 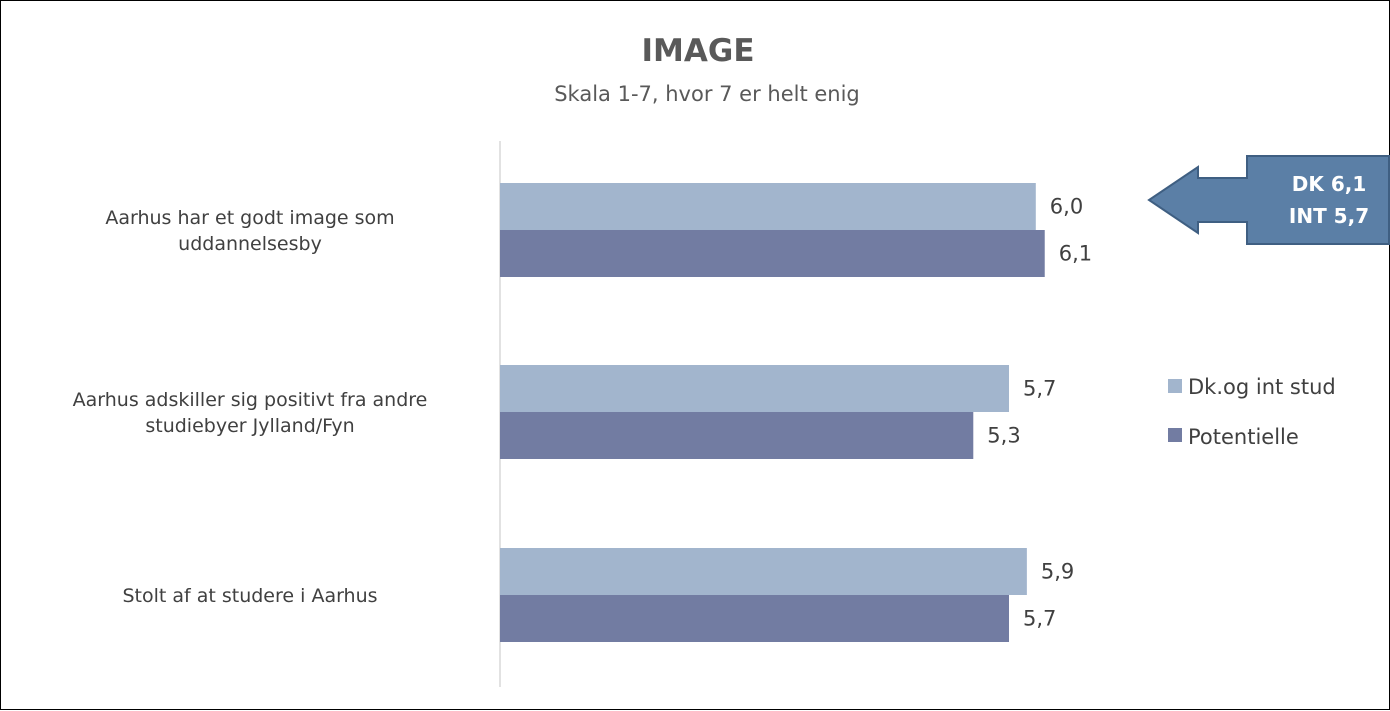 I want to click on callout-arrow-shape, so click(x=1268, y=200).